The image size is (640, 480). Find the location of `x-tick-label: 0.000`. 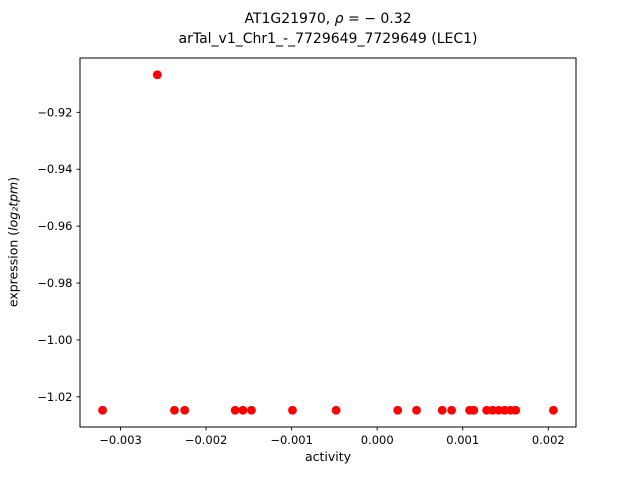

x-tick-label: 0.000 is located at coordinates (377, 440).